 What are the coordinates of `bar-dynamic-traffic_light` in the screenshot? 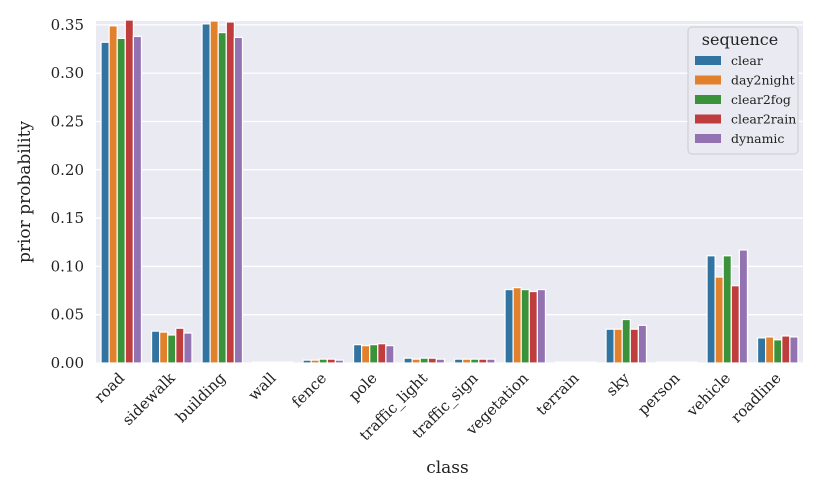 It's located at (440, 361).